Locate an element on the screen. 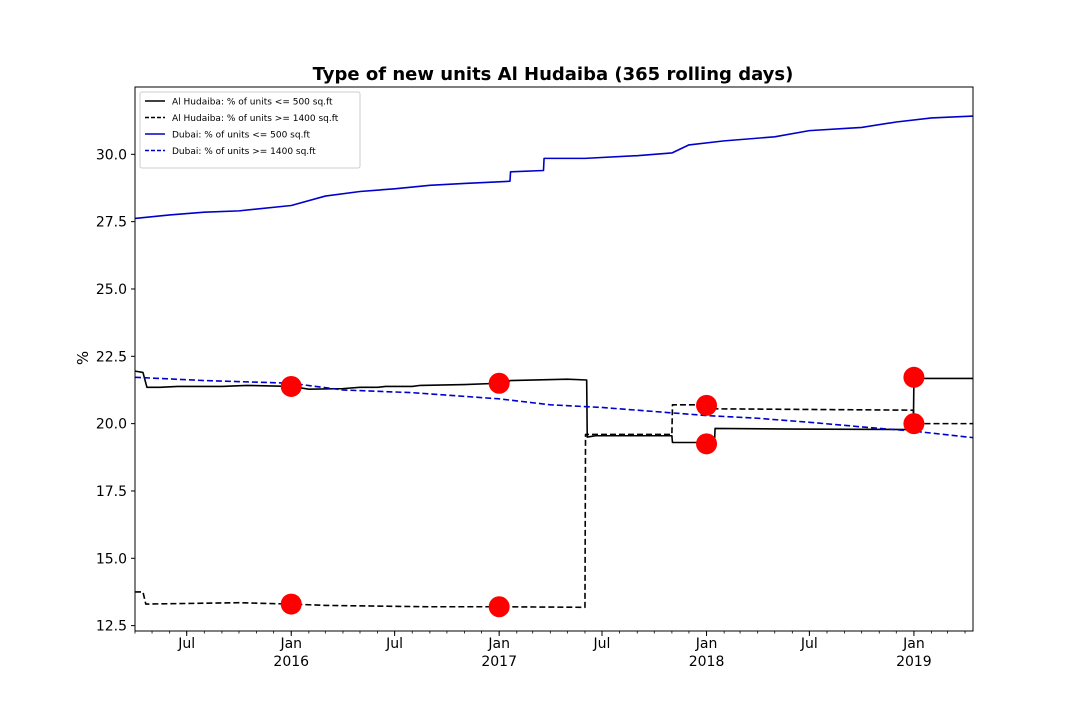  x-tick-year-label: 2018 is located at coordinates (707, 662).